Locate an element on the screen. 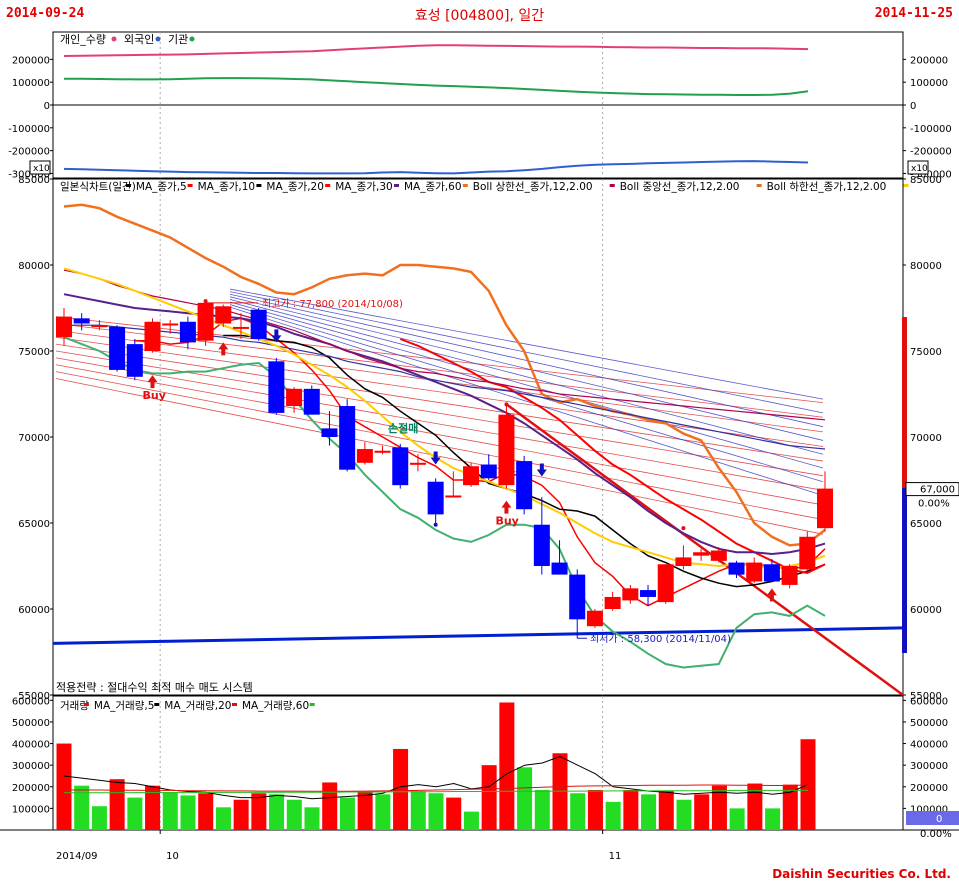  price-ytick-right: 65000 is located at coordinates (926, 524).